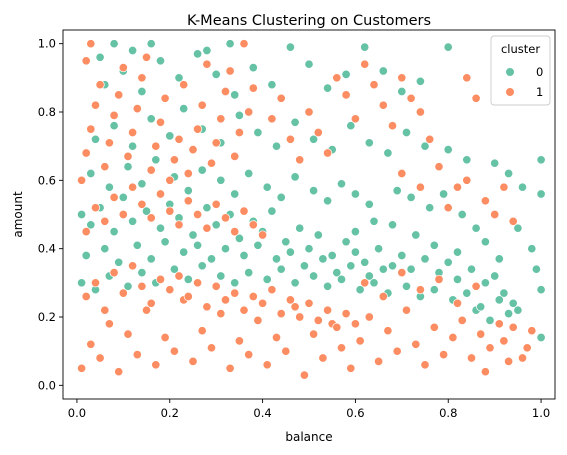  I want to click on chart-title: K-Means Clustering on Customers, so click(309, 21).